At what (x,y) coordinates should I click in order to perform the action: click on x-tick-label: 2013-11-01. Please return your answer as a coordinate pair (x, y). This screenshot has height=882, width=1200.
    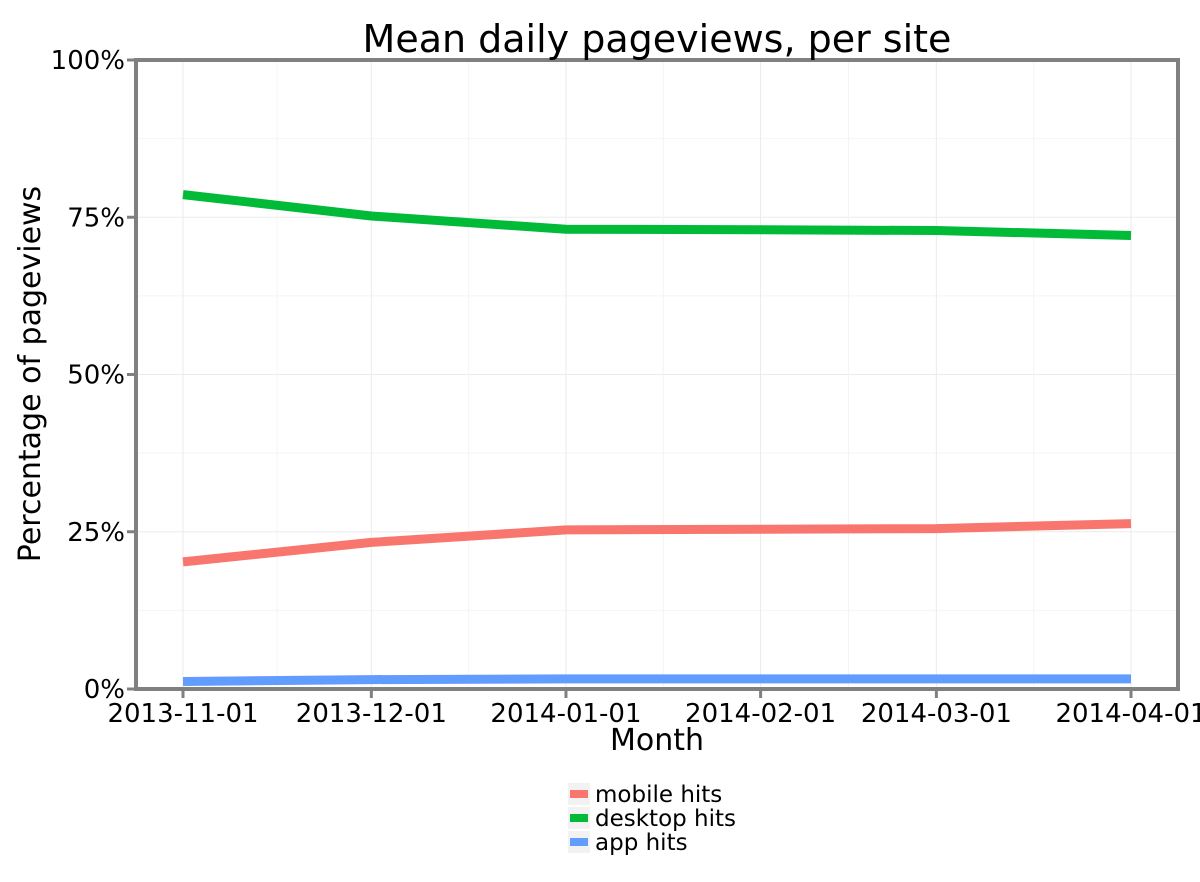
    Looking at the image, I should click on (182, 714).